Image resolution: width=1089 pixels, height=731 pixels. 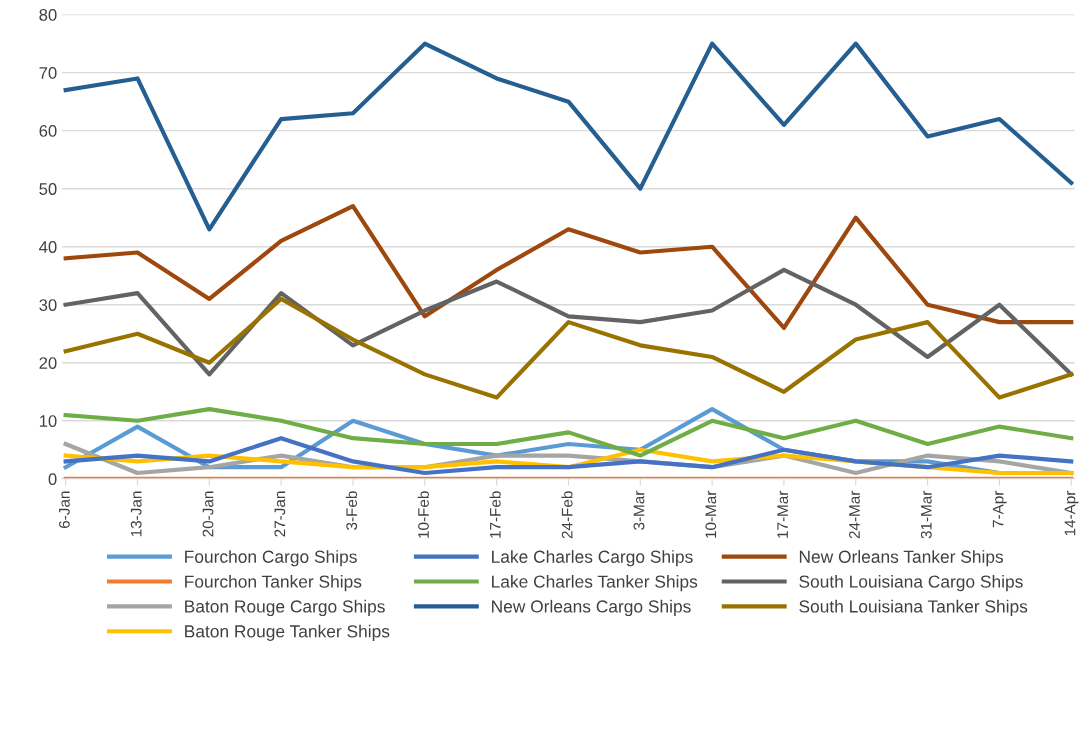 I want to click on legend-label: Baton Rouge Tanker Ships, so click(x=287, y=632).